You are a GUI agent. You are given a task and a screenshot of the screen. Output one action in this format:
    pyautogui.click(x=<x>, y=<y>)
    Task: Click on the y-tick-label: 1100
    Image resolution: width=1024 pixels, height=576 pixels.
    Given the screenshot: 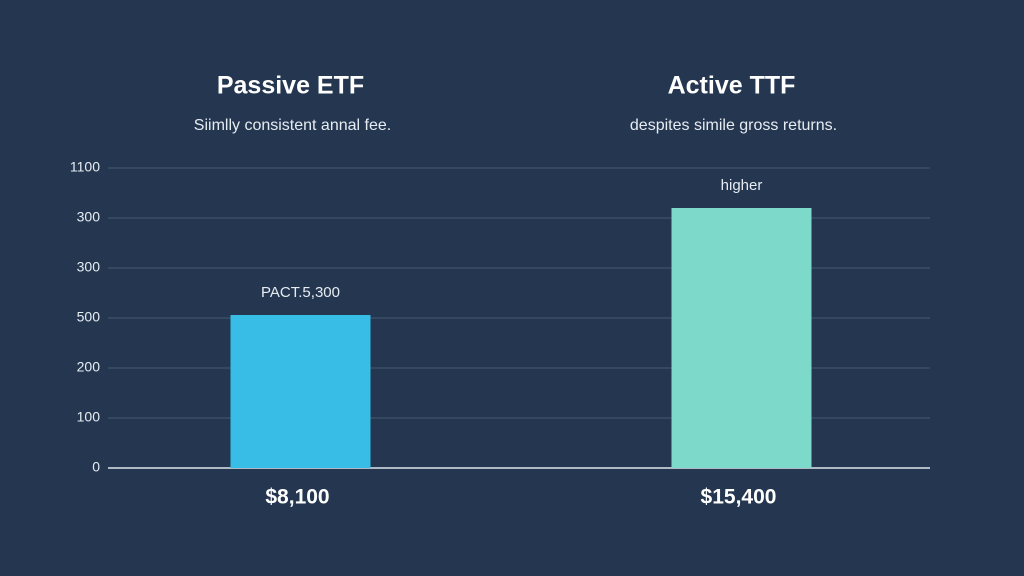 What is the action you would take?
    pyautogui.click(x=85, y=167)
    